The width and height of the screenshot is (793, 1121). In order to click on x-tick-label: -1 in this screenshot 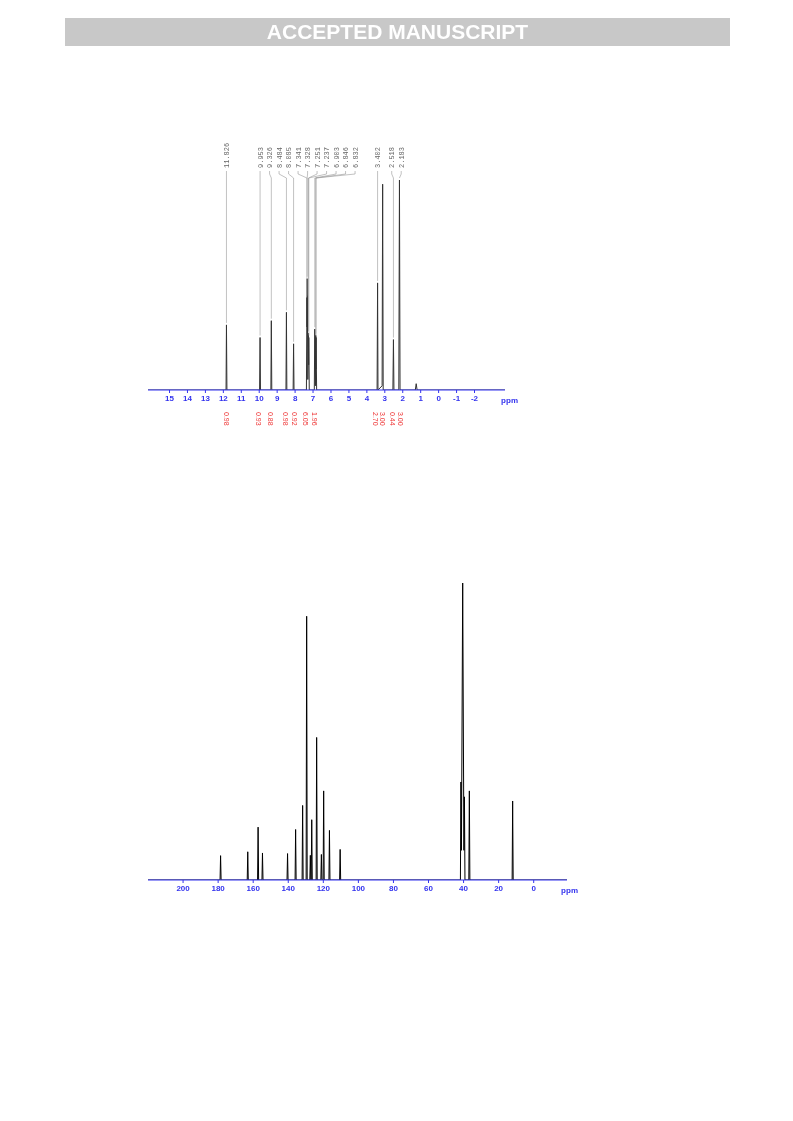, I will do `click(457, 398)`.